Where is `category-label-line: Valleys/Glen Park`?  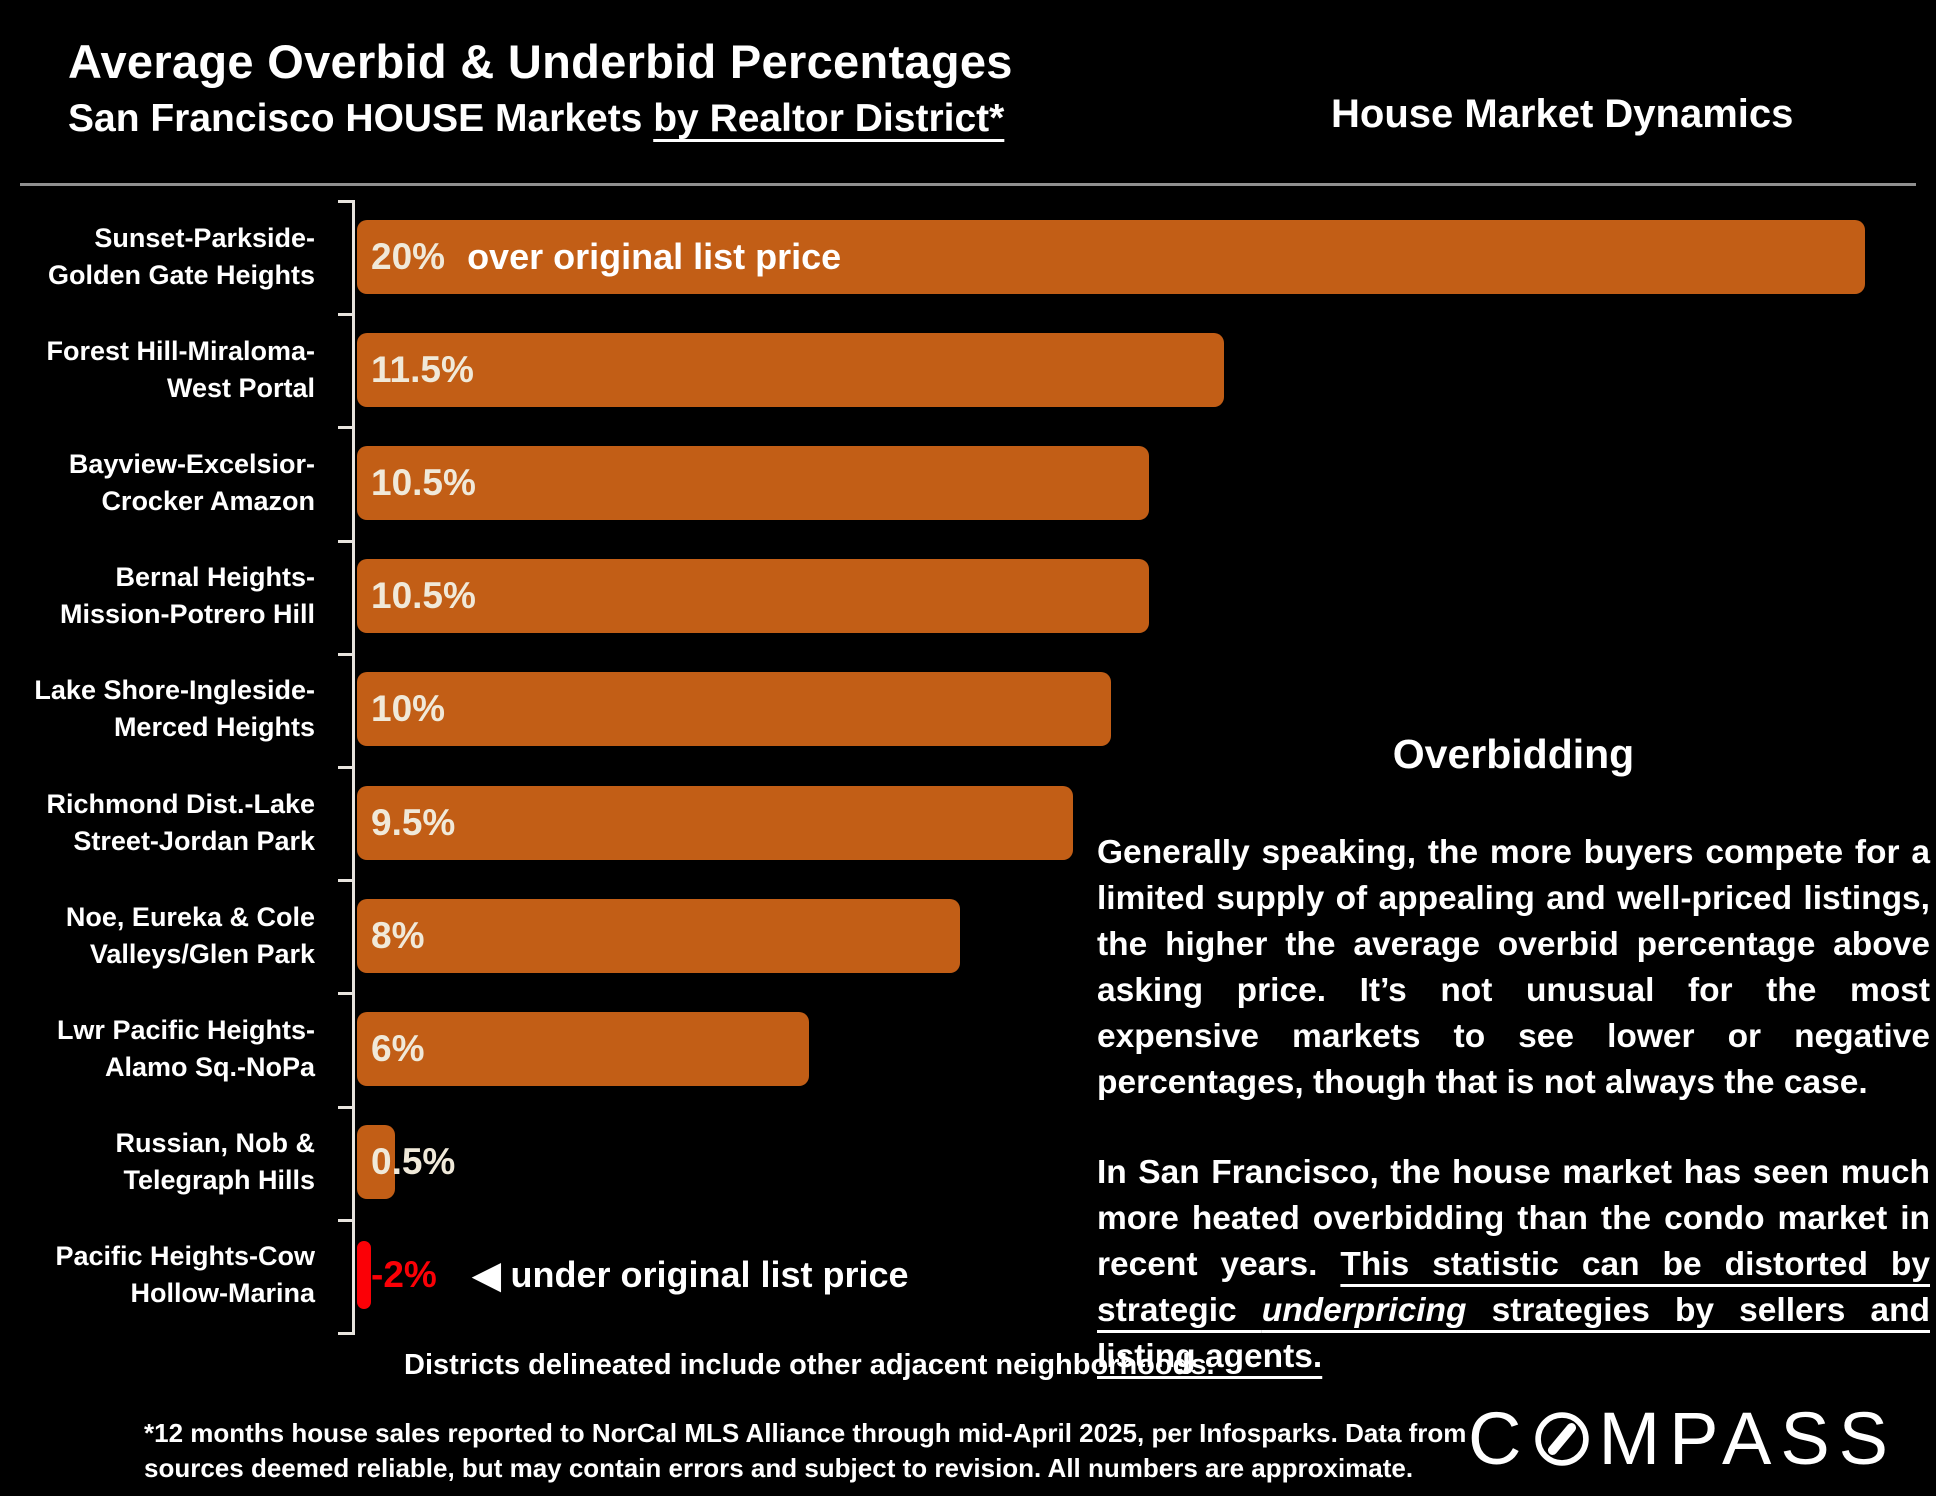 category-label-line: Valleys/Glen Park is located at coordinates (202, 953).